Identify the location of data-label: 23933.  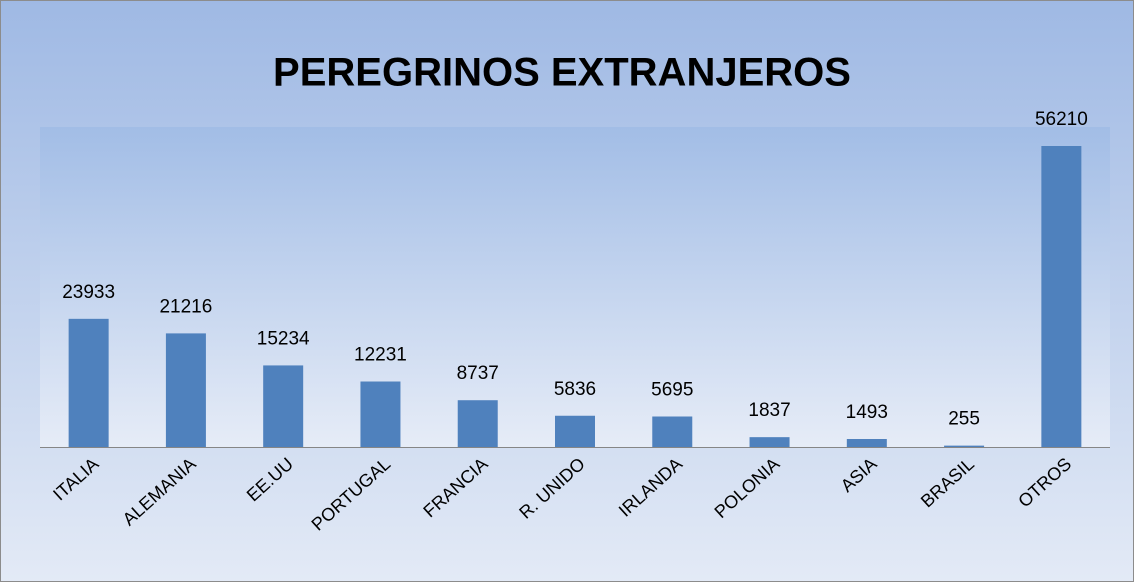
(88, 292).